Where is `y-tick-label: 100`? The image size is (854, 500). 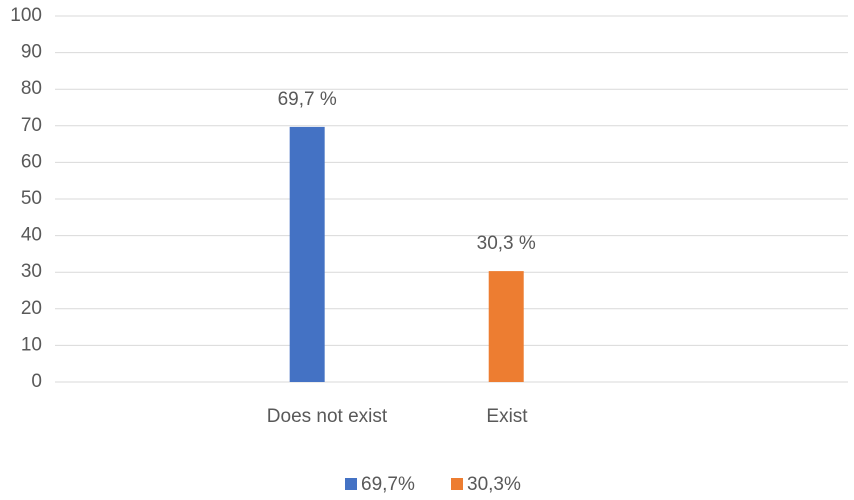
y-tick-label: 100 is located at coordinates (26, 15).